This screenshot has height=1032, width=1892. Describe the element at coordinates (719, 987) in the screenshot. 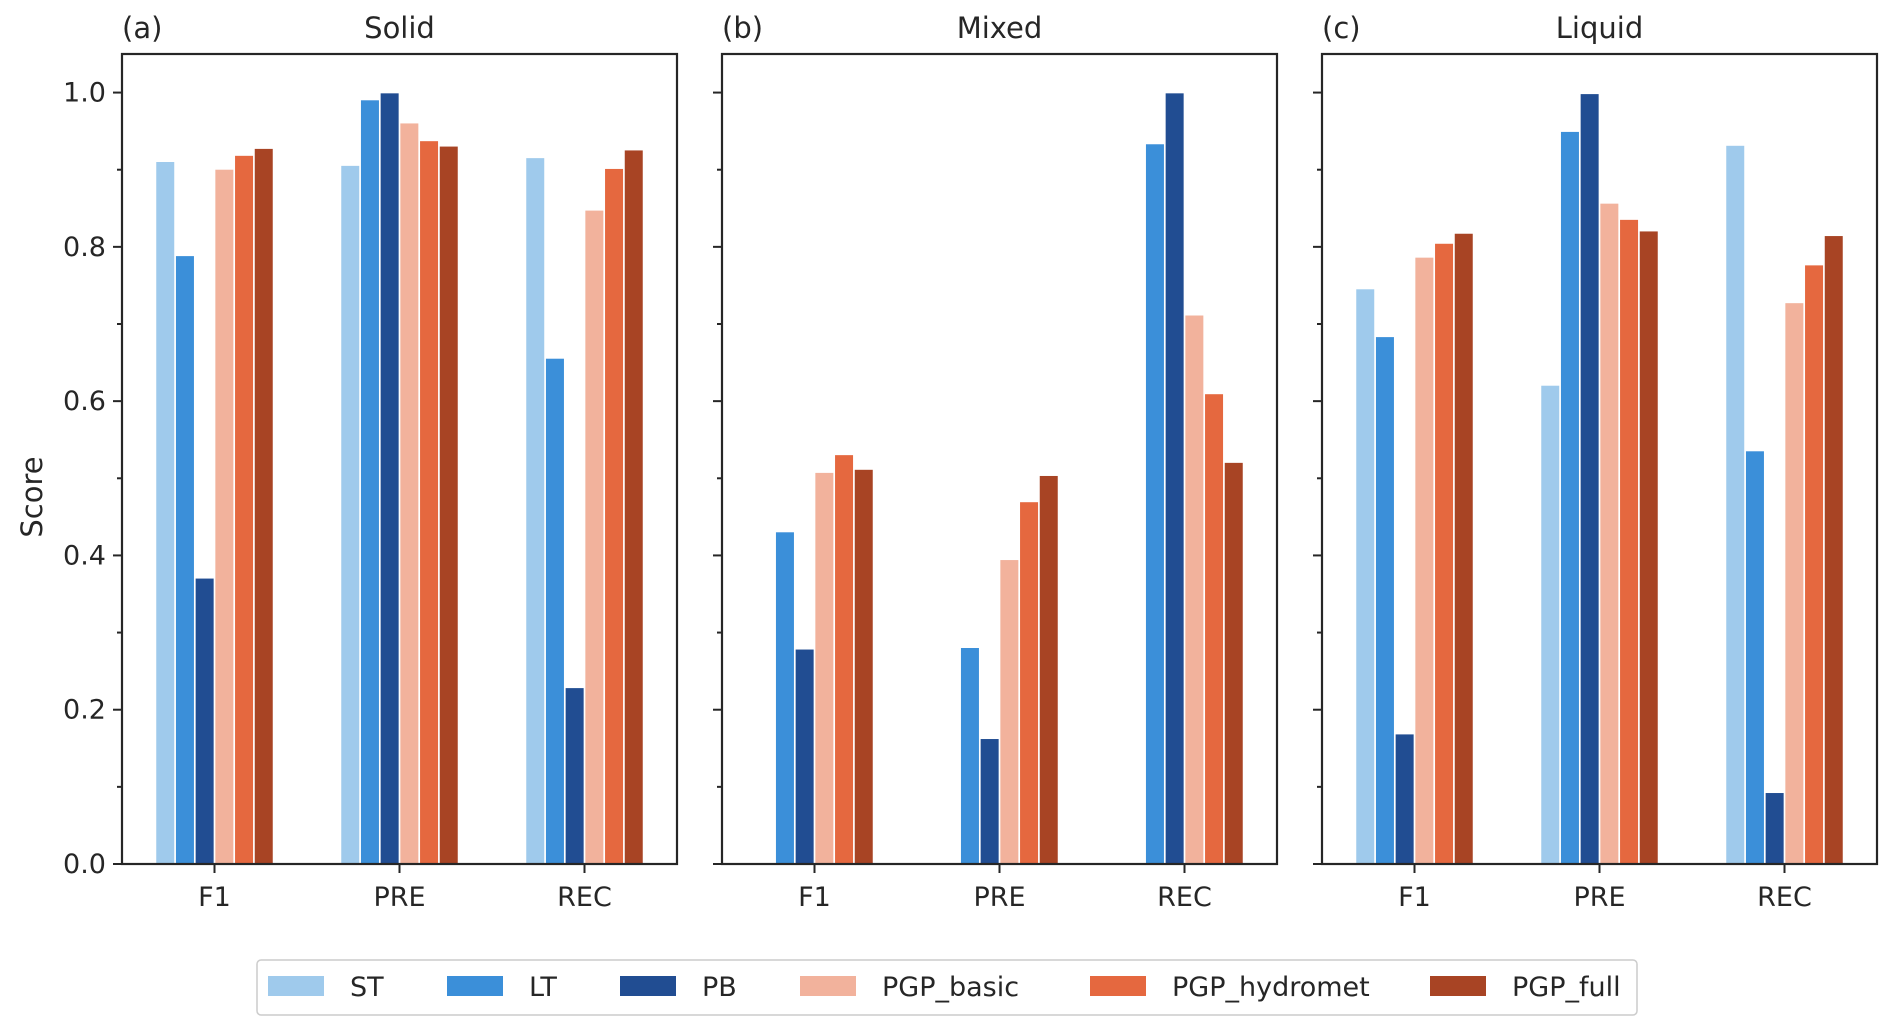

I see `legend-label-pb: PB` at that location.